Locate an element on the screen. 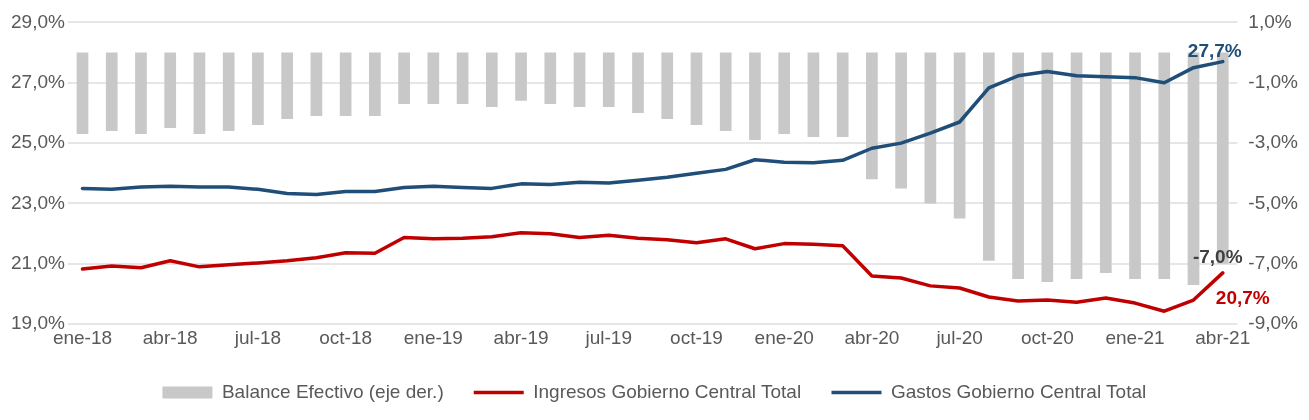 The width and height of the screenshot is (1309, 420). data-label: 27,7% is located at coordinates (1214, 50).